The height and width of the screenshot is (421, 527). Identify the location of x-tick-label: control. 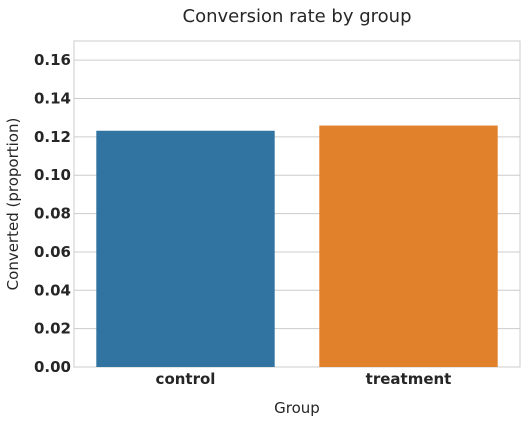
(186, 379).